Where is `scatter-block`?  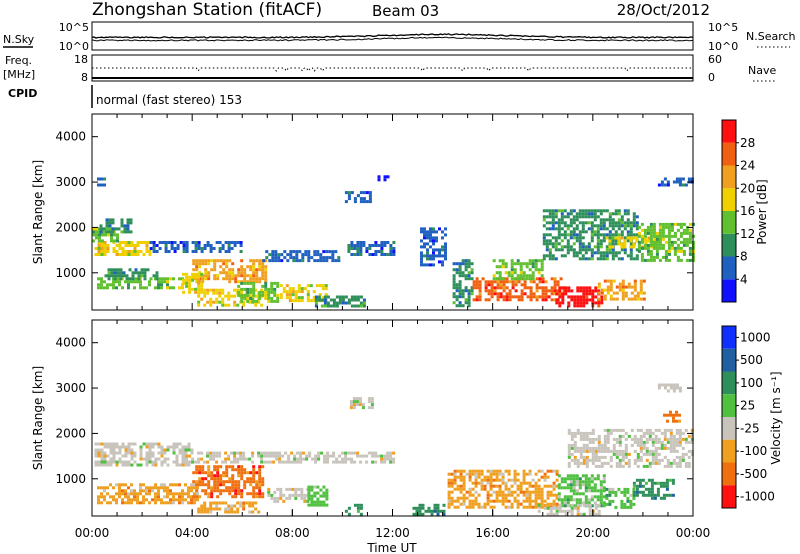 scatter-block is located at coordinates (101, 182).